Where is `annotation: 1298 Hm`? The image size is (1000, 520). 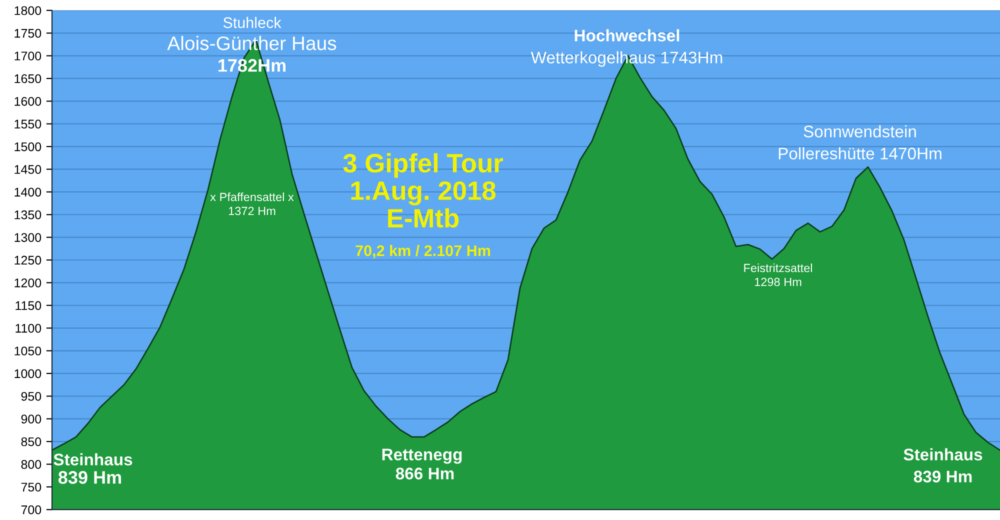
annotation: 1298 Hm is located at coordinates (778, 282).